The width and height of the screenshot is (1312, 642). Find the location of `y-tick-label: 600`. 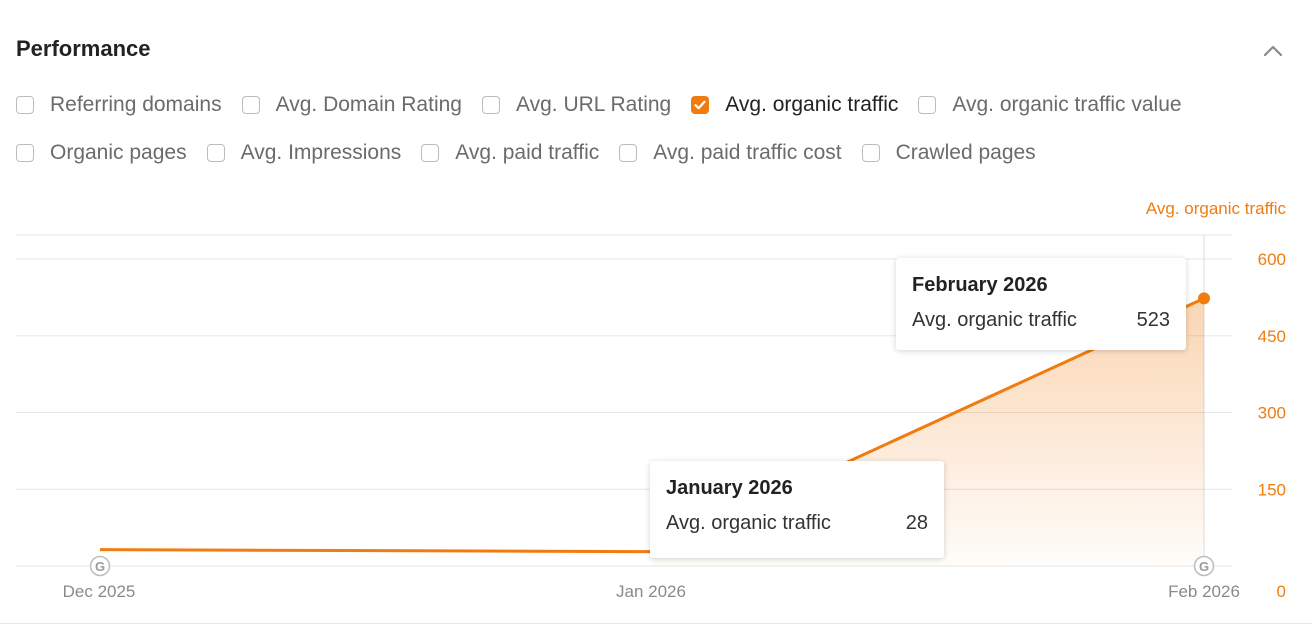

y-tick-label: 600 is located at coordinates (1272, 259).